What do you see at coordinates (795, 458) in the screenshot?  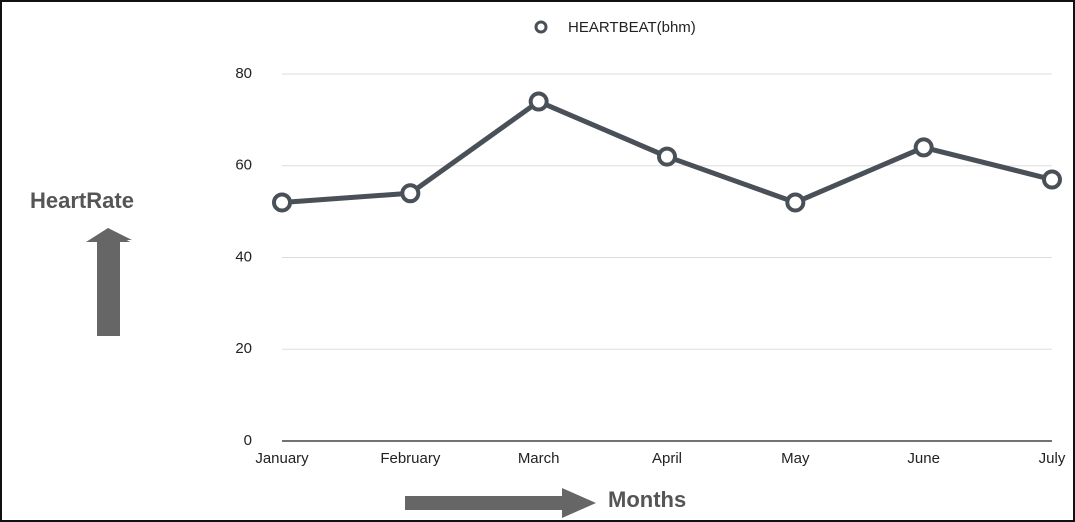 I see `x-tick-label: May` at bounding box center [795, 458].